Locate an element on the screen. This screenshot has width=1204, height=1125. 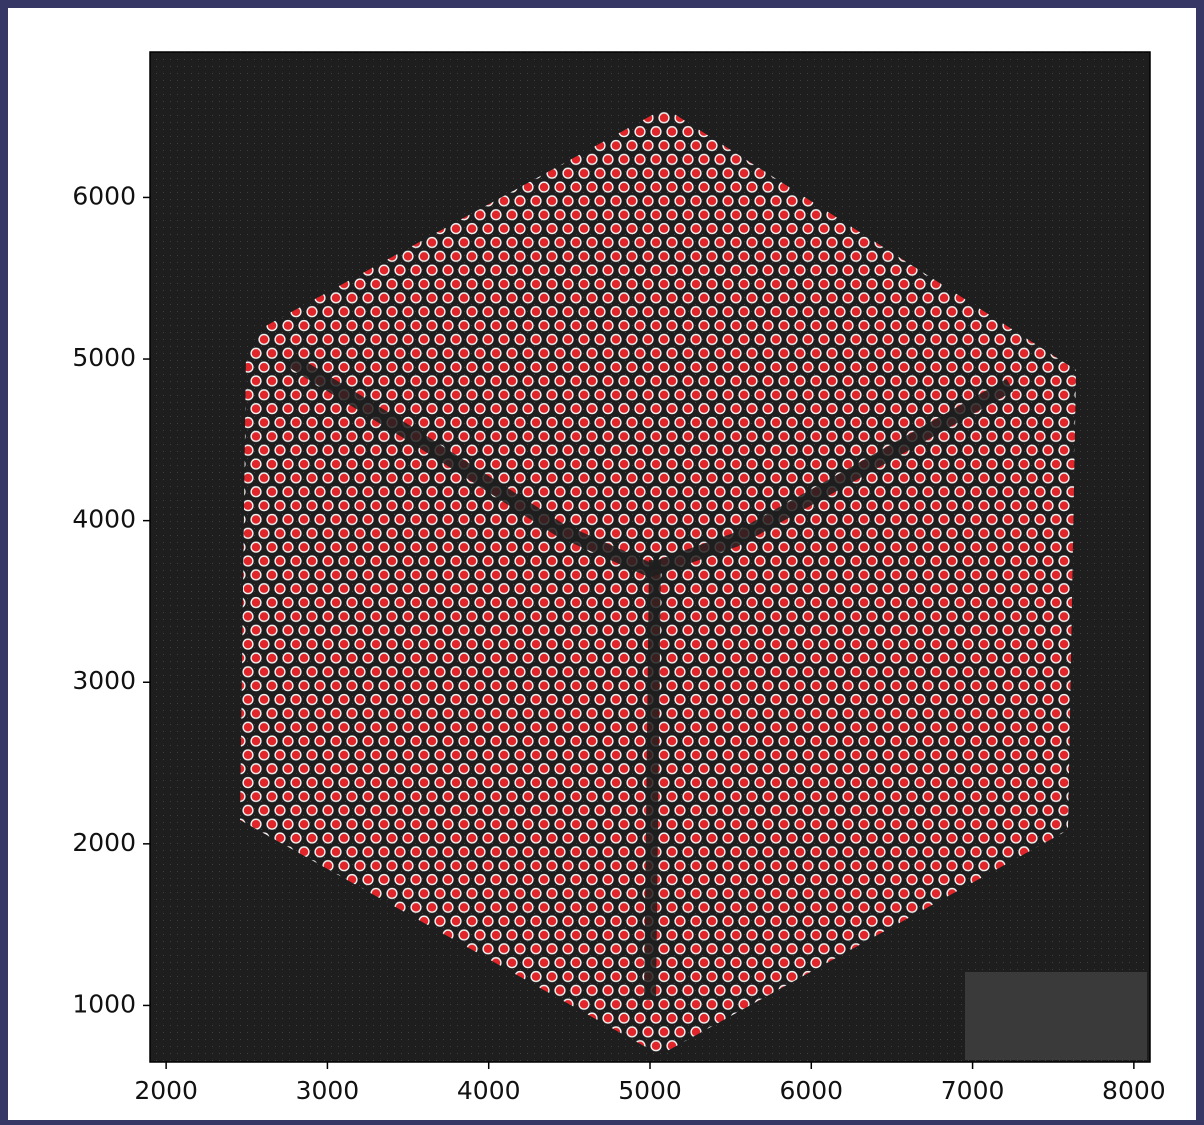
y-tick-label: 1000 is located at coordinates (104, 1003).